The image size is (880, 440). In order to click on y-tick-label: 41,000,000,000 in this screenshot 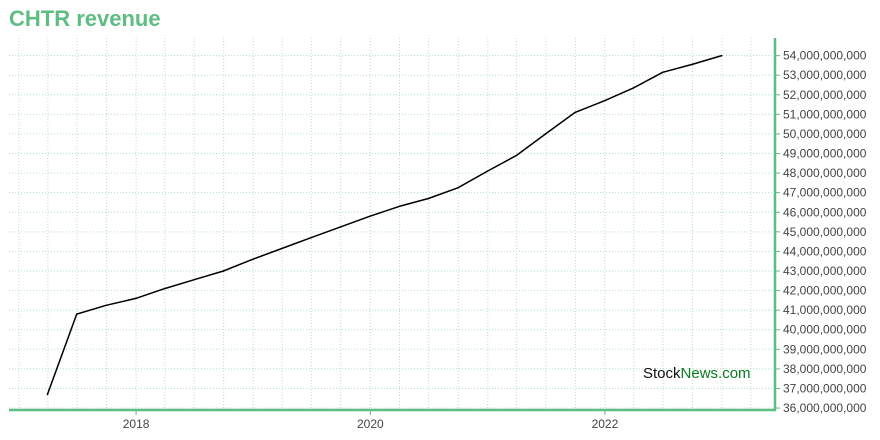, I will do `click(825, 310)`.